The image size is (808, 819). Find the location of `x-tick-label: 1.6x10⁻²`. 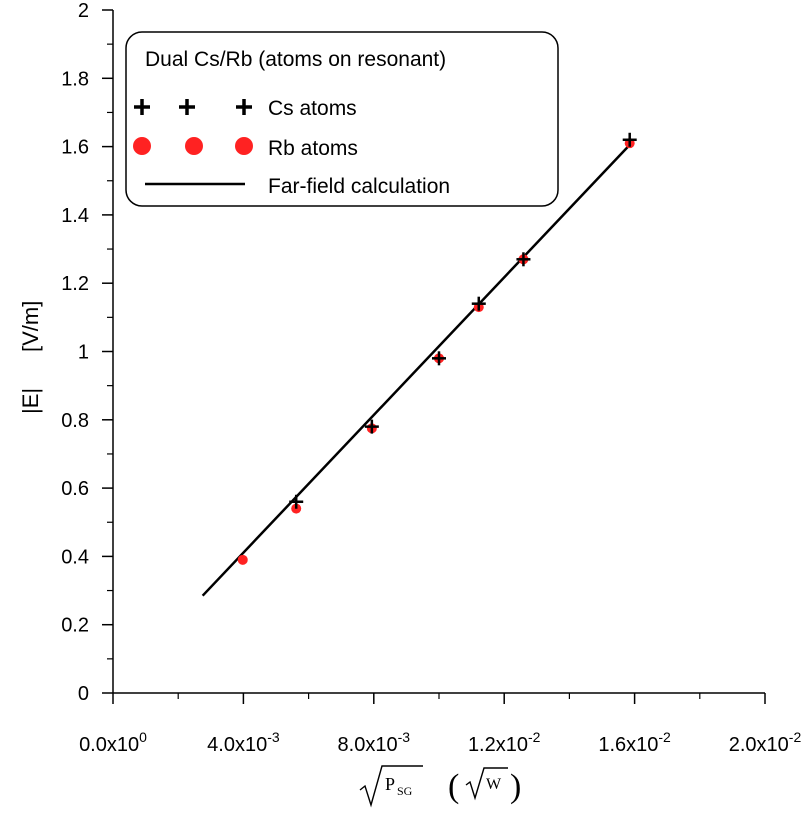

x-tick-label: 1.6x10⁻² is located at coordinates (634, 742).